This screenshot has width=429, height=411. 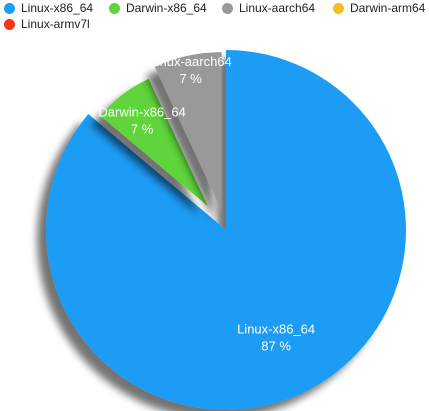 I want to click on legend-label: Linux-armv7l, so click(x=55, y=24).